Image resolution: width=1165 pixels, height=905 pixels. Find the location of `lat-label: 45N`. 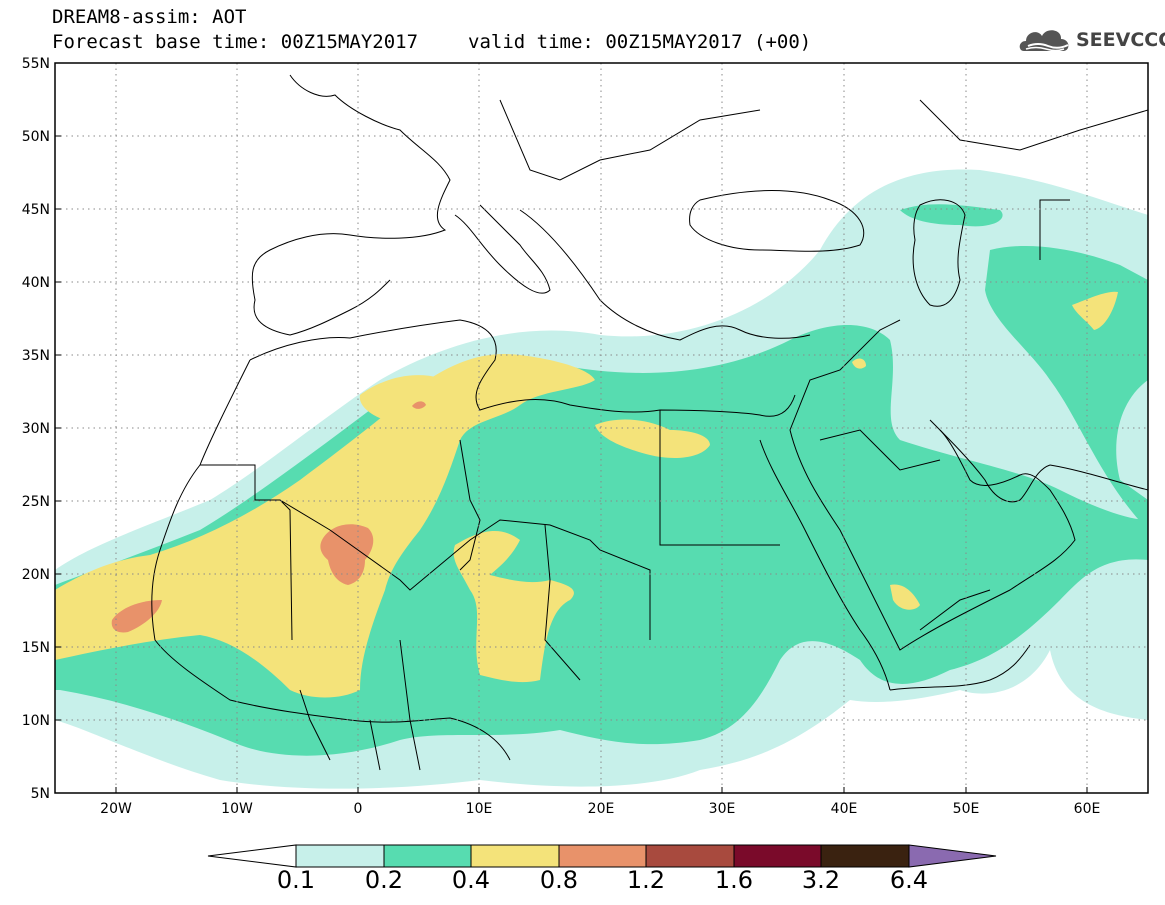

lat-label: 45N is located at coordinates (36, 210).